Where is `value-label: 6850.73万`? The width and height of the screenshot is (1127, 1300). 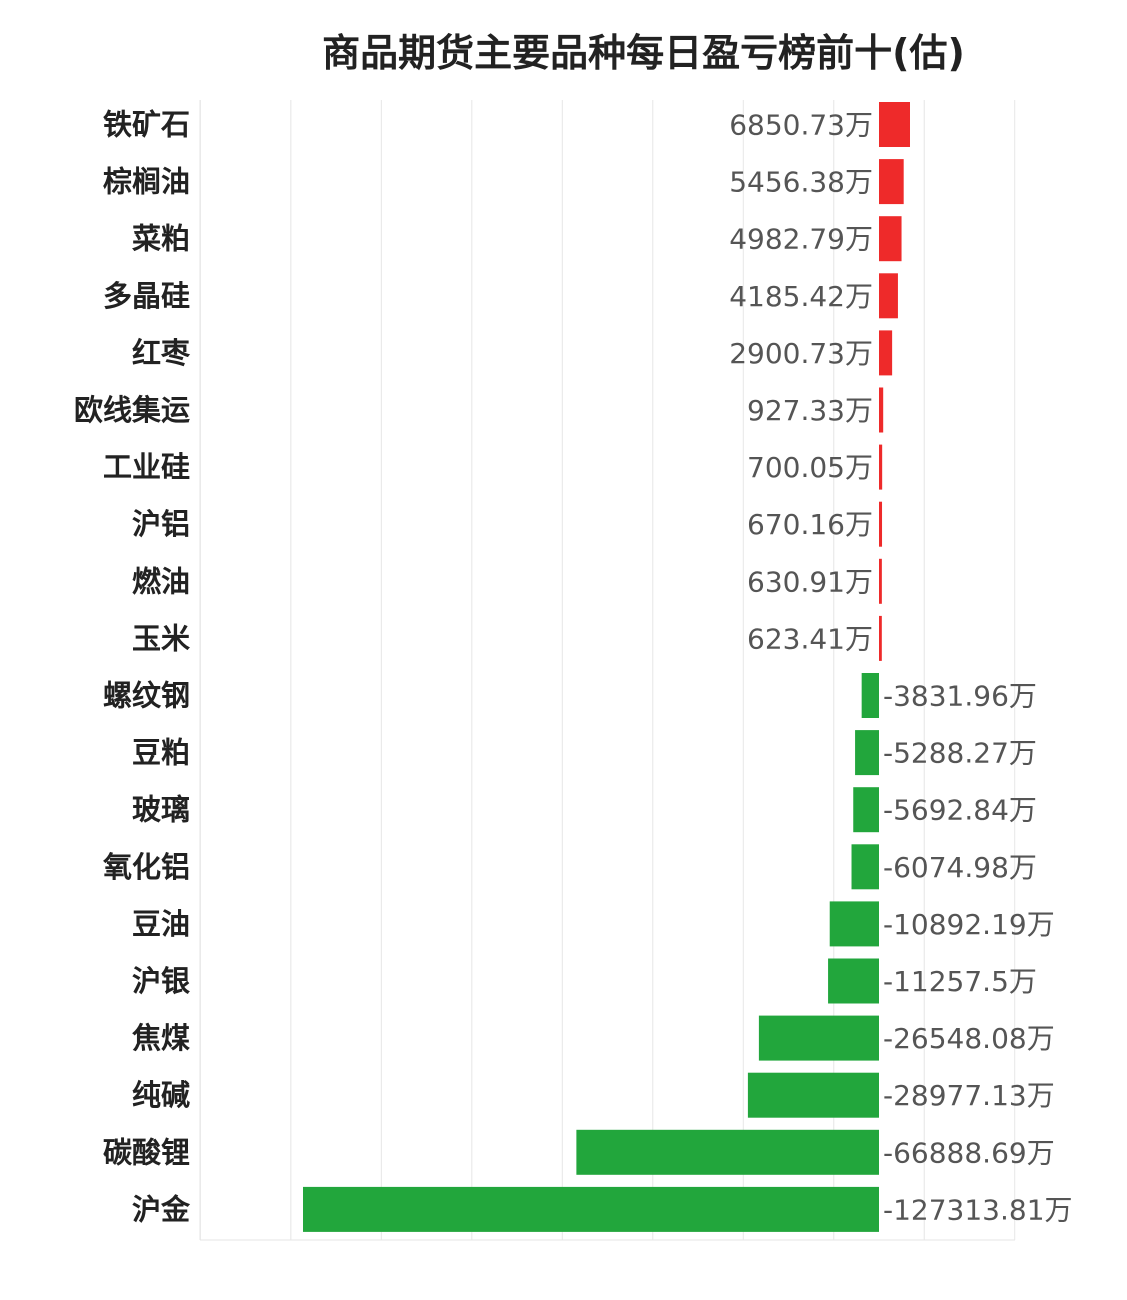 value-label: 6850.73万 is located at coordinates (801, 125).